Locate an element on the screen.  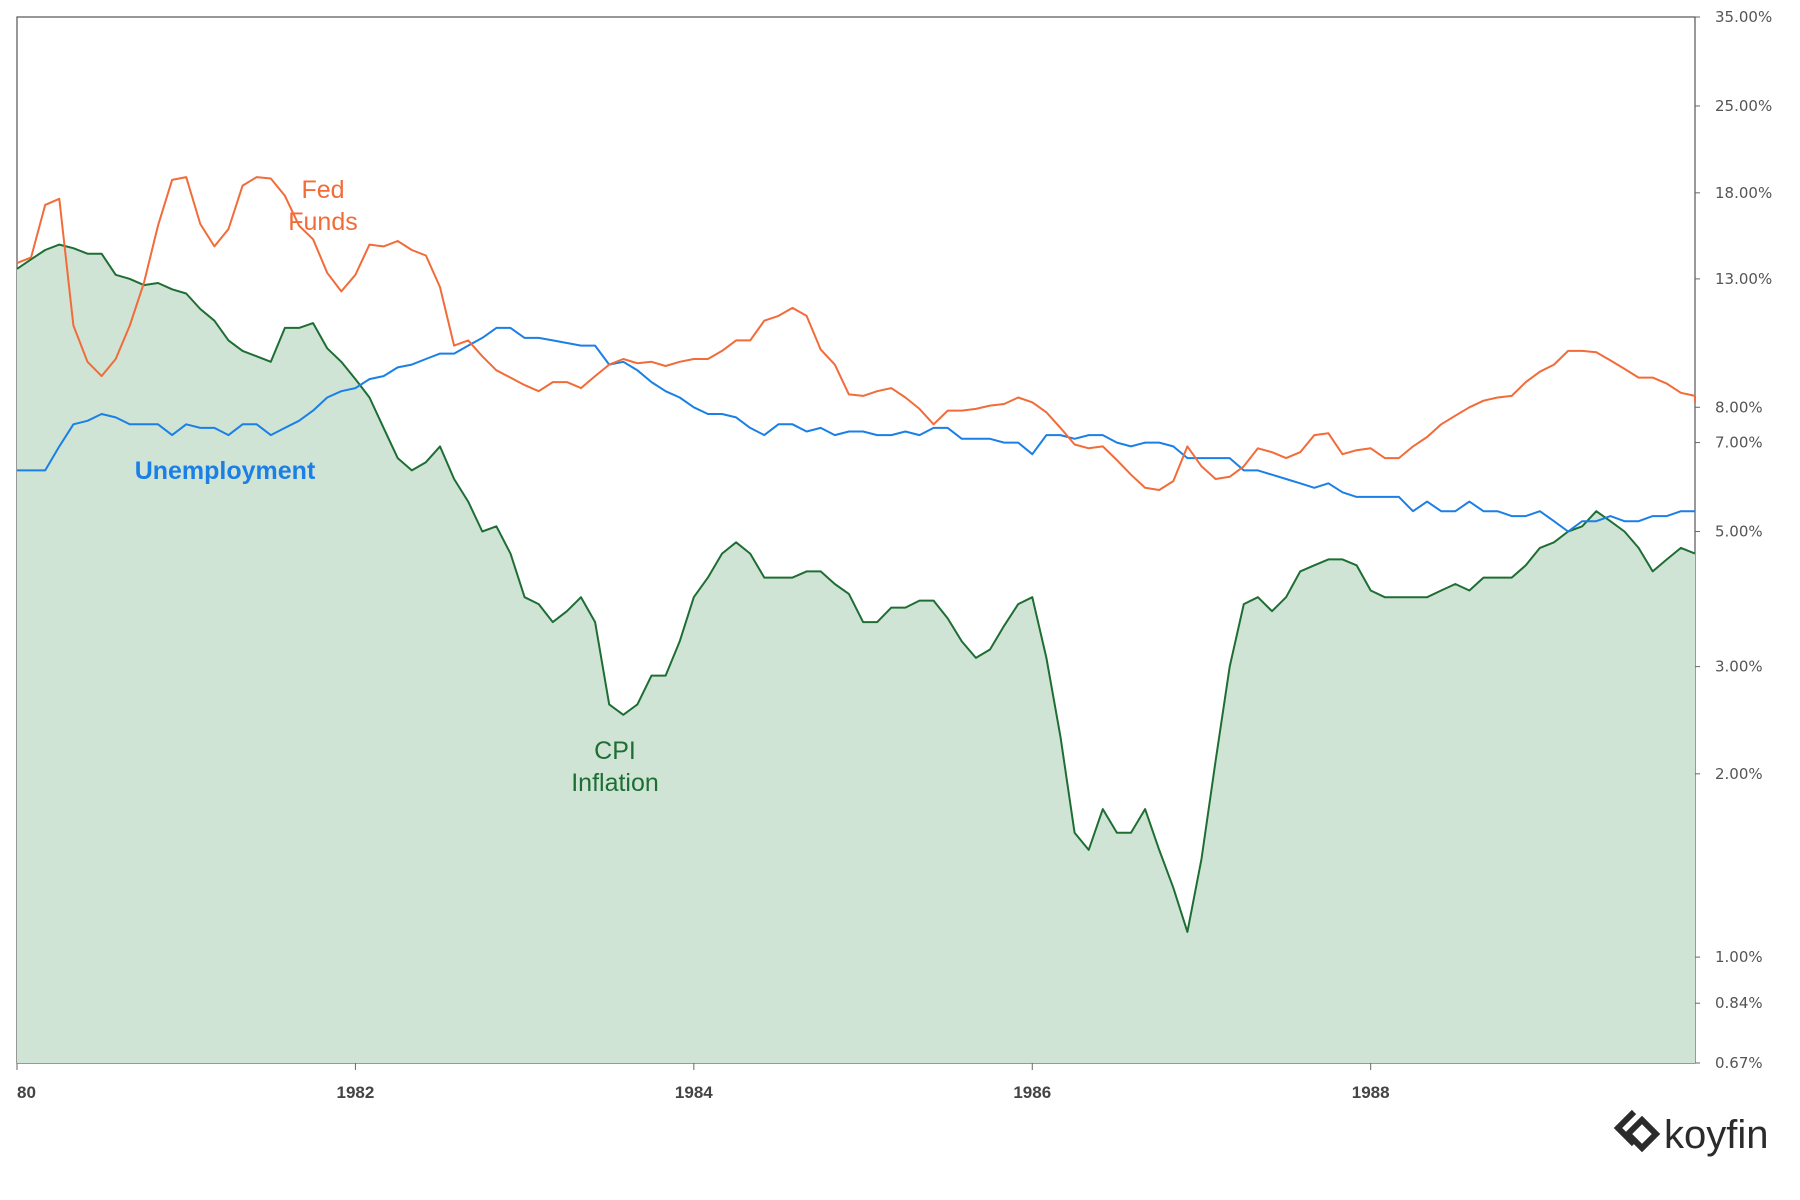
cpi-inflation-label: CPI Inflation is located at coordinates (615, 767).